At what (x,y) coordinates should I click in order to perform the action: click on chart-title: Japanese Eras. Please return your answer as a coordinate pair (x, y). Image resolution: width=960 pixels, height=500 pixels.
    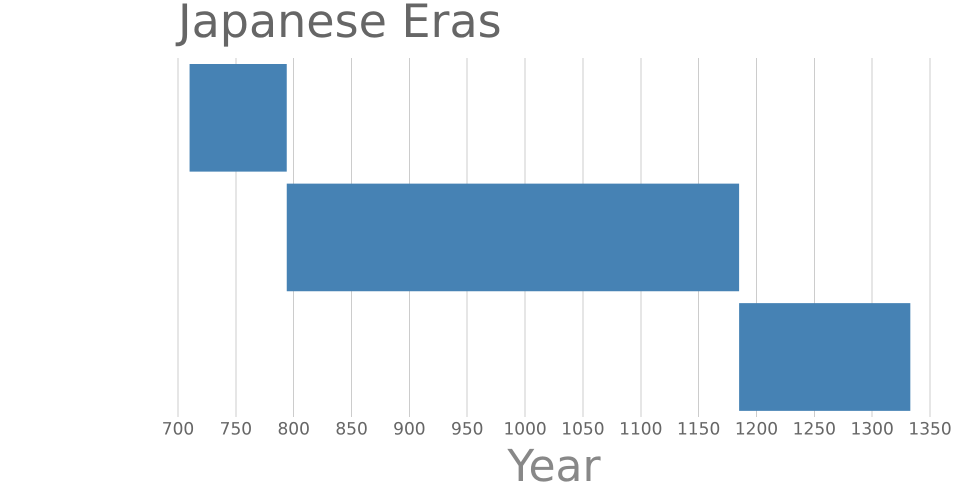
    Looking at the image, I should click on (340, 24).